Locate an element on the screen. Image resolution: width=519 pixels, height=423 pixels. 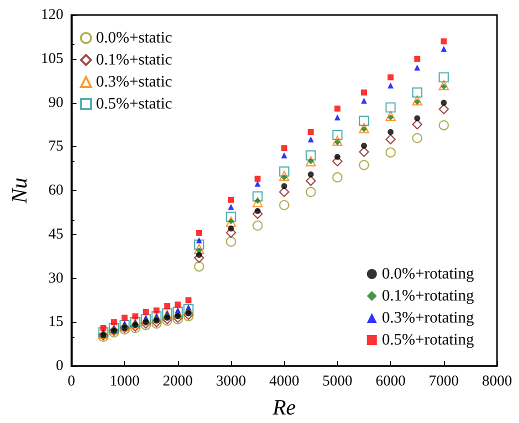
y-tick-label: 30 is located at coordinates (56, 278).